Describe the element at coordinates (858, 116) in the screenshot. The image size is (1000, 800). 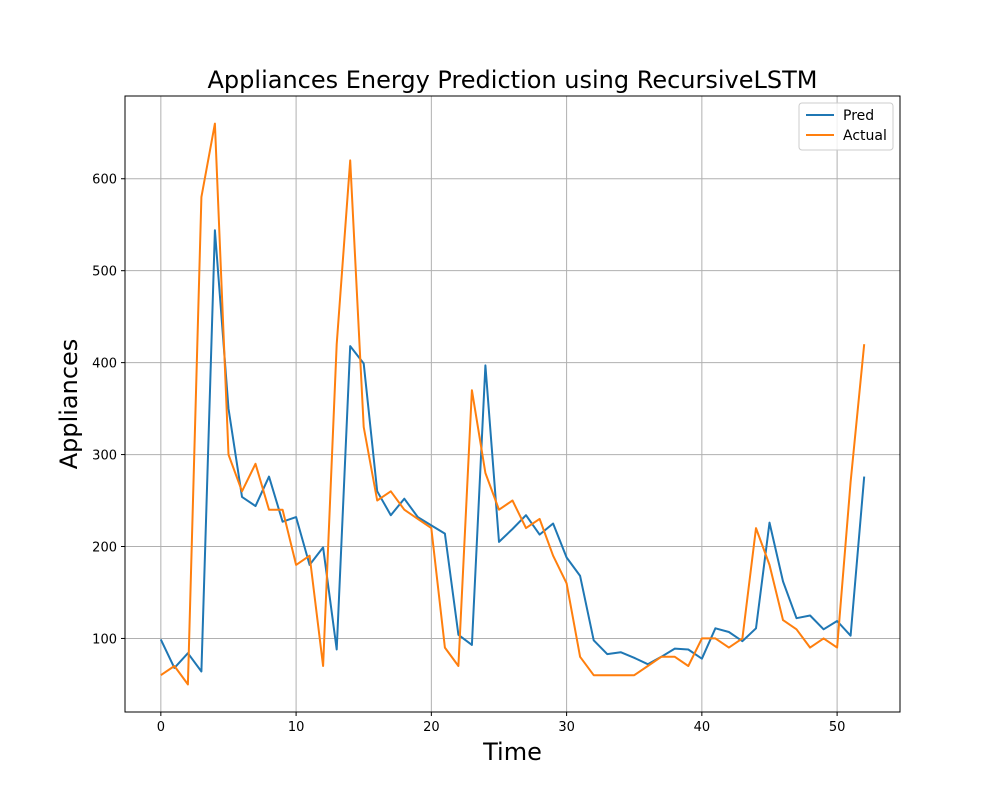
I see `legend-label-pred: Pred` at that location.